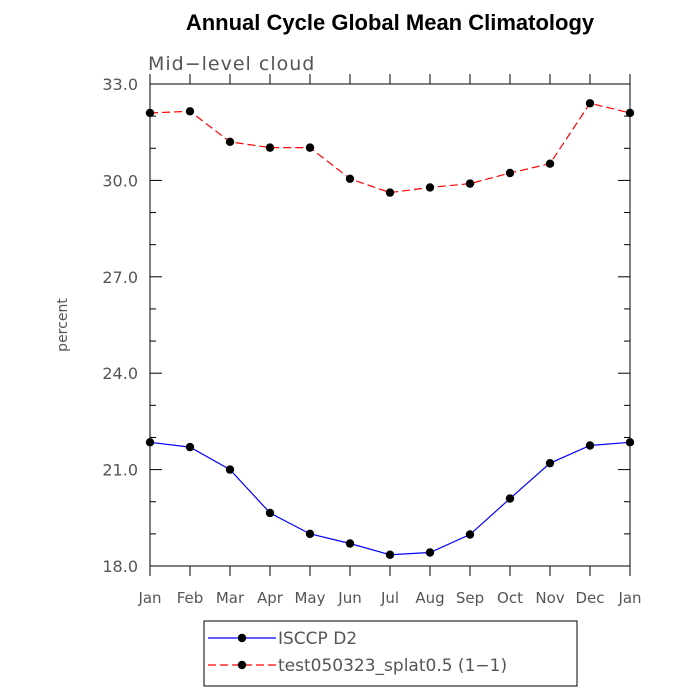 The image size is (700, 700). What do you see at coordinates (392, 666) in the screenshot?
I see `legend-label: test050323_splat0.5 (1−1)` at bounding box center [392, 666].